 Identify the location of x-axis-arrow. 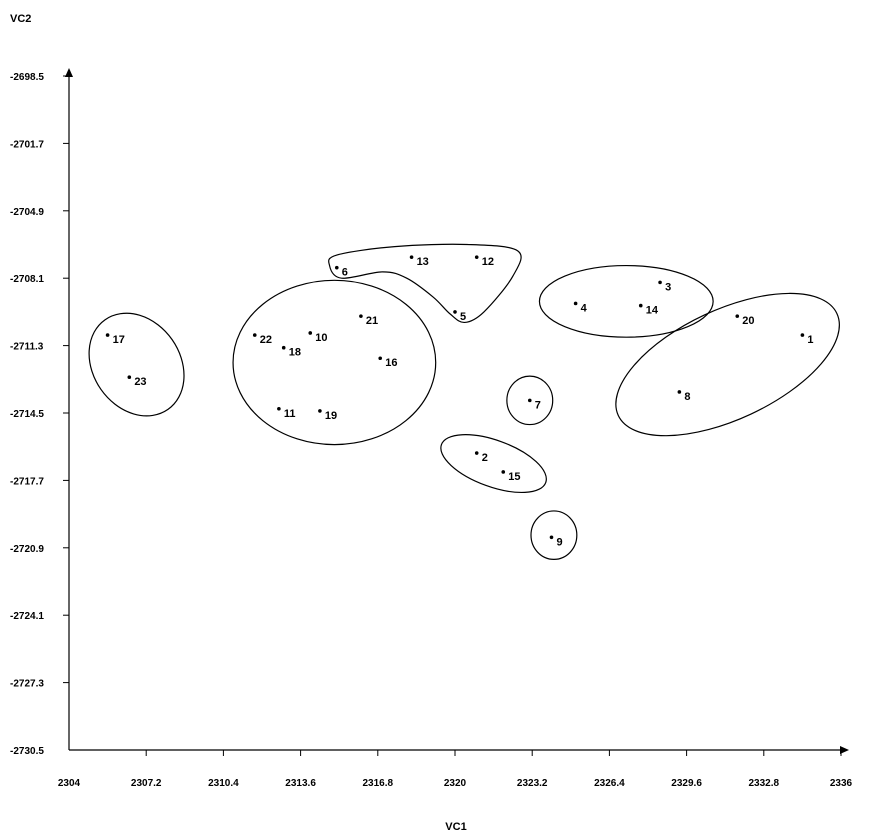
(844, 750).